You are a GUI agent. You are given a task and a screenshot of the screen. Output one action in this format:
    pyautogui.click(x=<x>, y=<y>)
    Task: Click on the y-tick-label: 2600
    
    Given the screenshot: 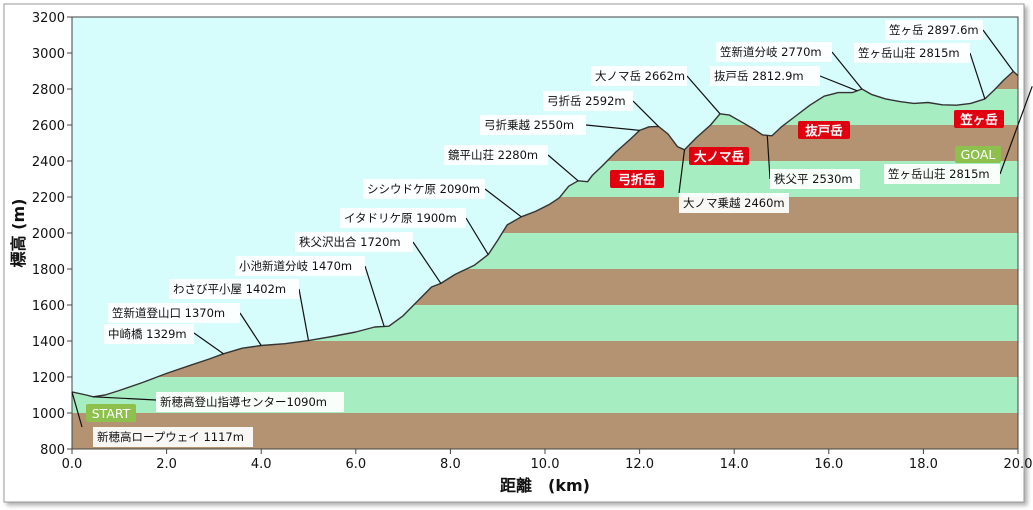 What is the action you would take?
    pyautogui.click(x=48, y=126)
    